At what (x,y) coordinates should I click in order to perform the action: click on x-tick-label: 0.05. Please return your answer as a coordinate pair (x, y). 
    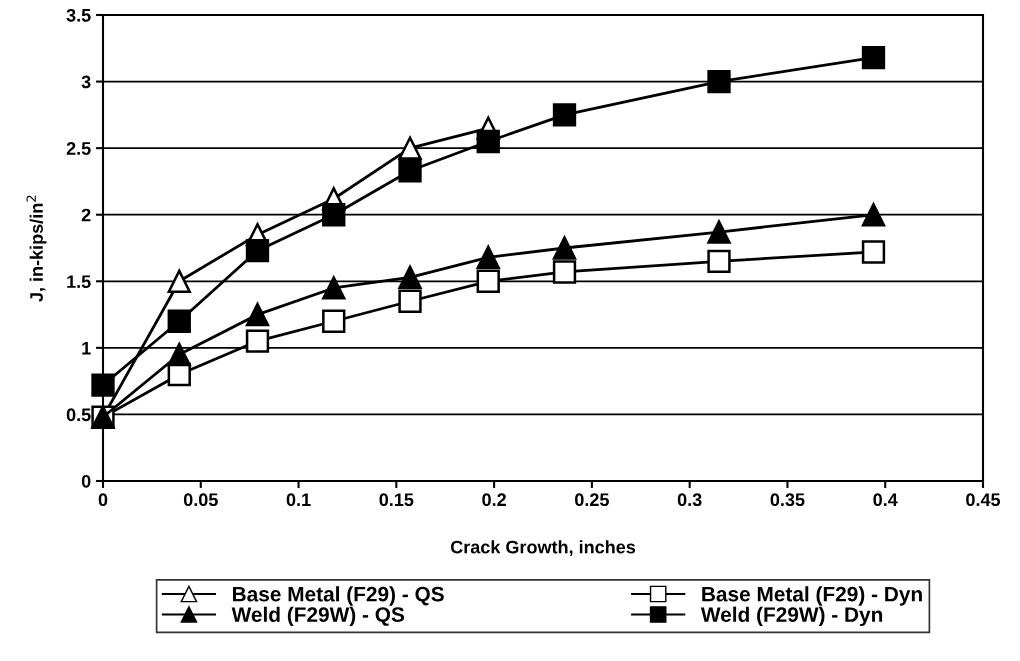
    Looking at the image, I should click on (200, 500).